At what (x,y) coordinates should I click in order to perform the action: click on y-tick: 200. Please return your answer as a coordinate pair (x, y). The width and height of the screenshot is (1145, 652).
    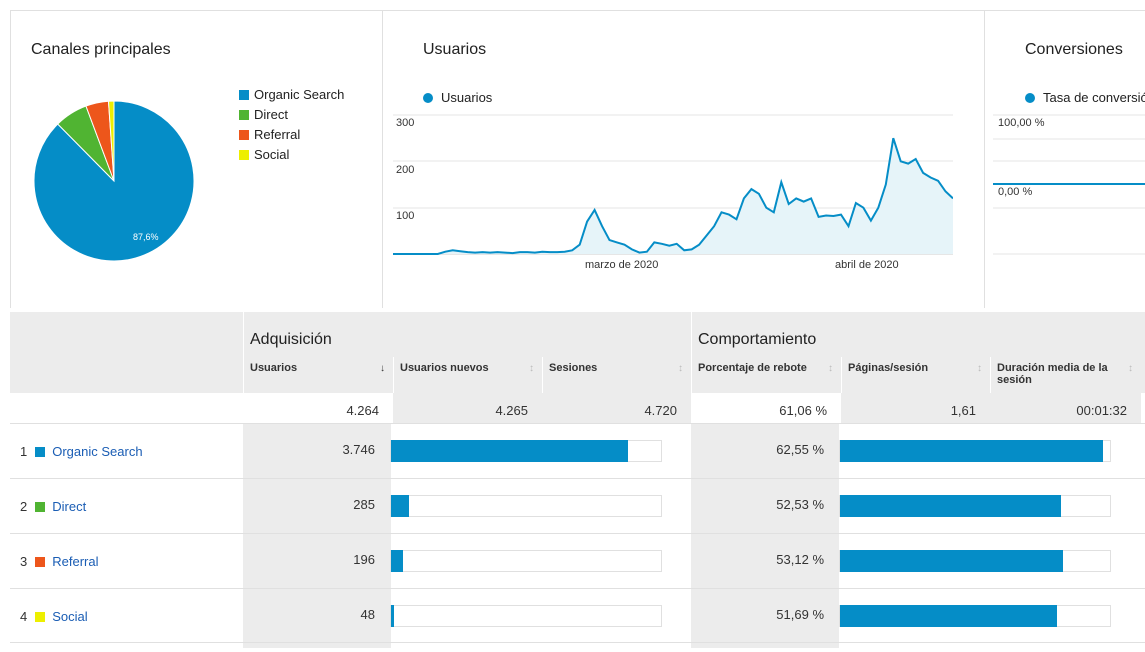
    Looking at the image, I should click on (405, 170).